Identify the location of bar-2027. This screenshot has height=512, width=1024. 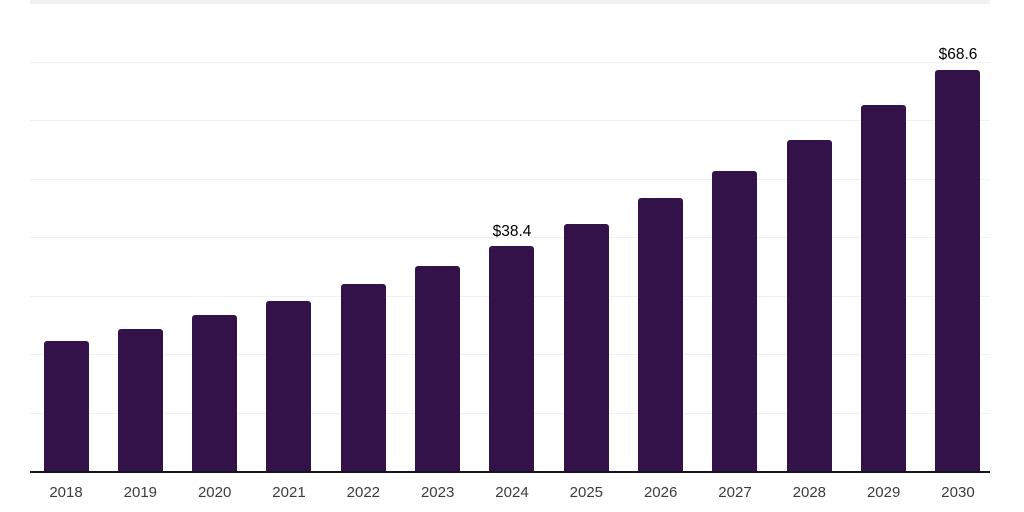
(735, 320).